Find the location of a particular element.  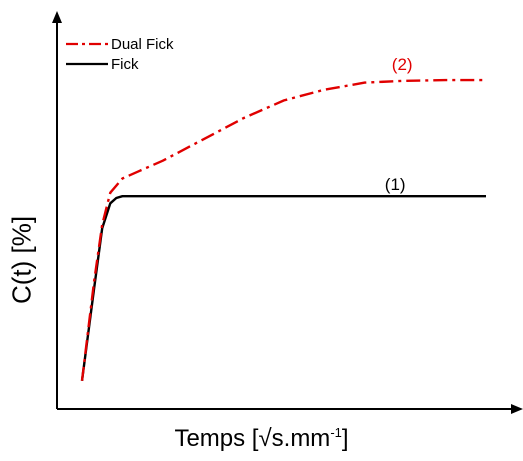

y-axis-title: C(t) [%] is located at coordinates (21, 260).